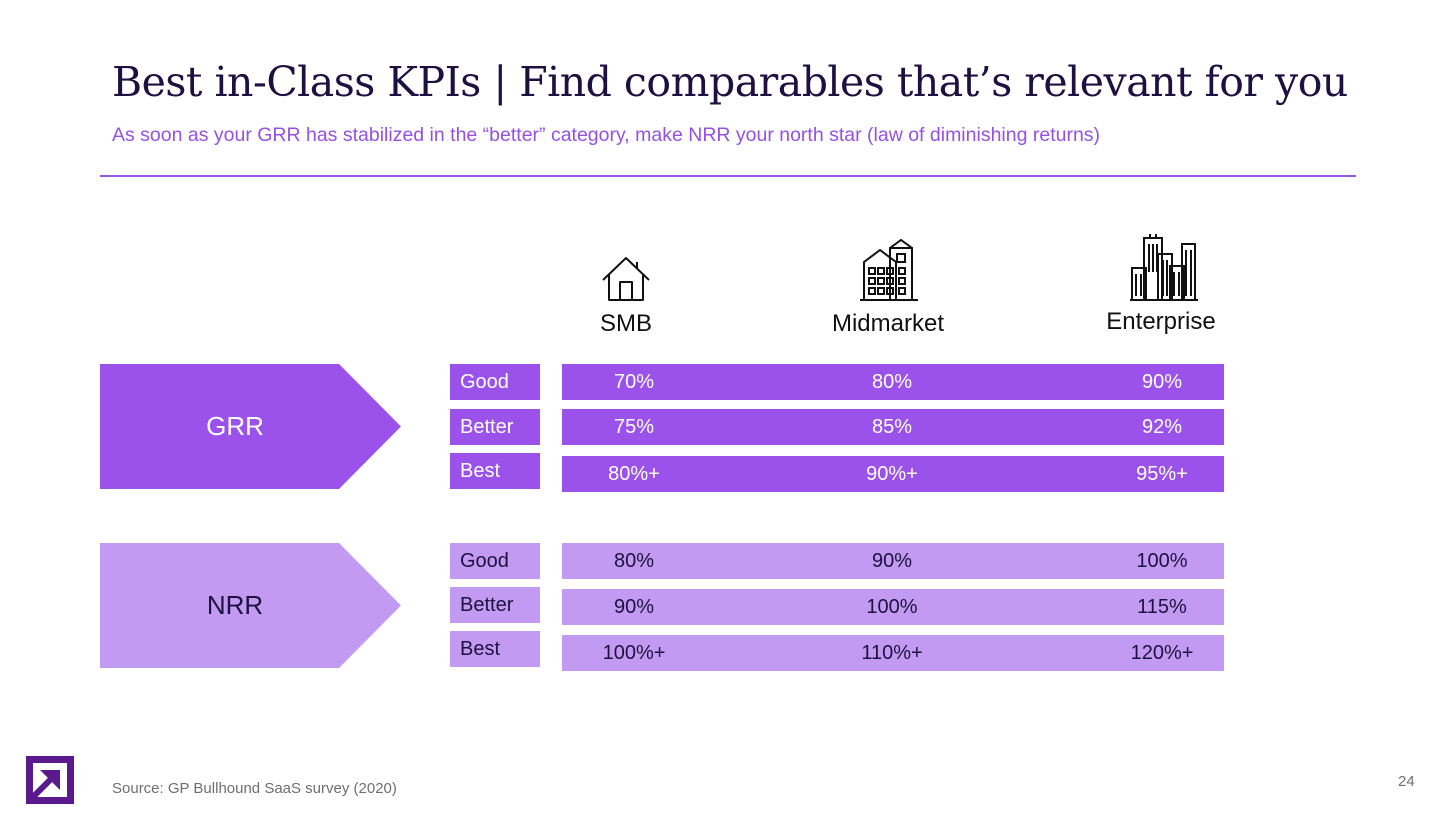  Describe the element at coordinates (495, 561) in the screenshot. I see `nrr-tier-good: Good` at that location.